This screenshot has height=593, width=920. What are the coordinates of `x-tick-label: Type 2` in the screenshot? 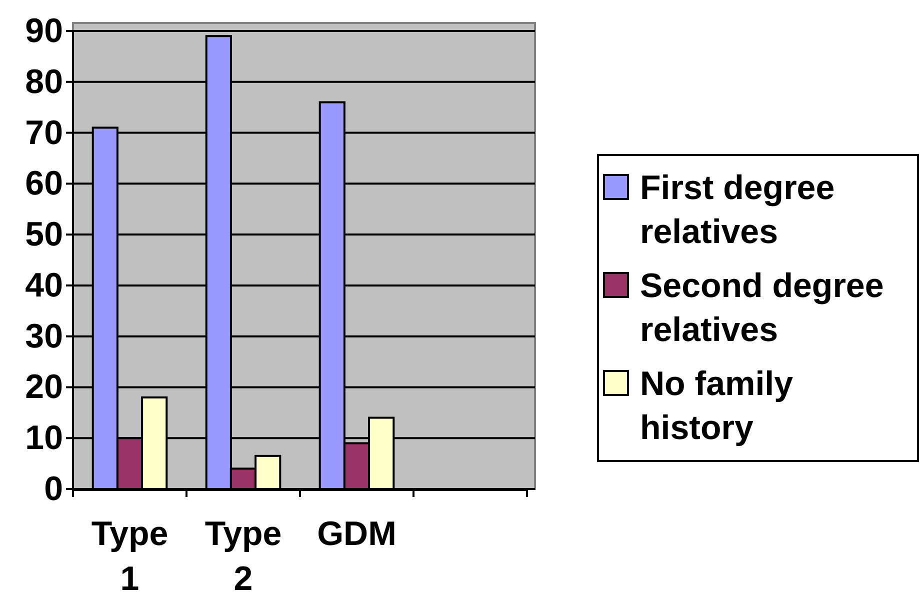 It's located at (243, 554).